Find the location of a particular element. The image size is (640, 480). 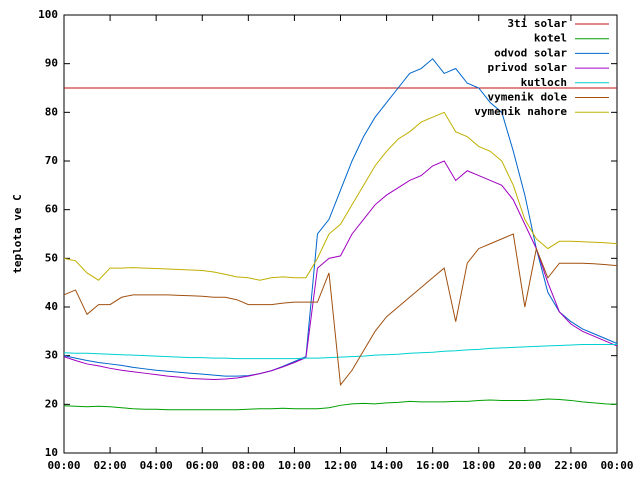

x-tick-label: 20:00 is located at coordinates (524, 465).